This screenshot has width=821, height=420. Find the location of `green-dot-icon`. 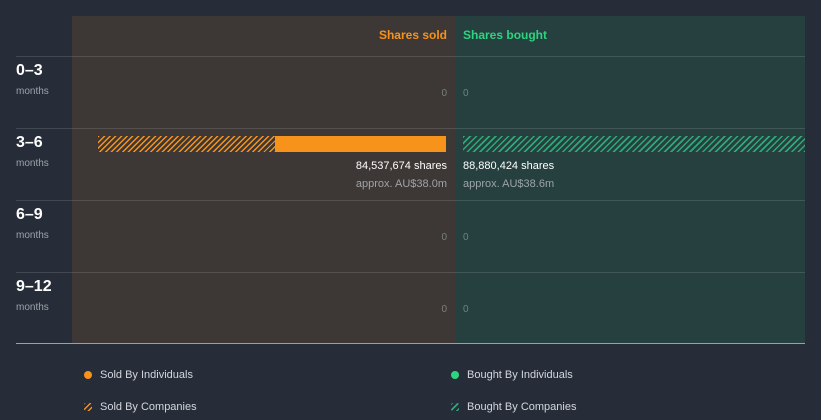

green-dot-icon is located at coordinates (455, 375).